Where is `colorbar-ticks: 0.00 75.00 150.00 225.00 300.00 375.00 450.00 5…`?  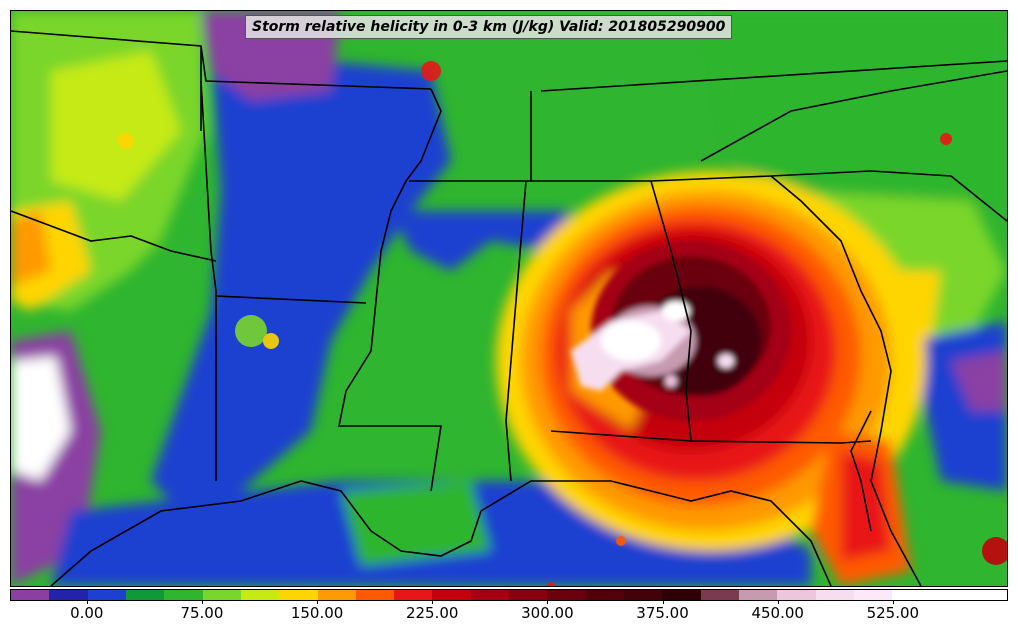
colorbar-ticks: 0.00 75.00 150.00 225.00 300.00 375.00 450.00 5… is located at coordinates (509, 615).